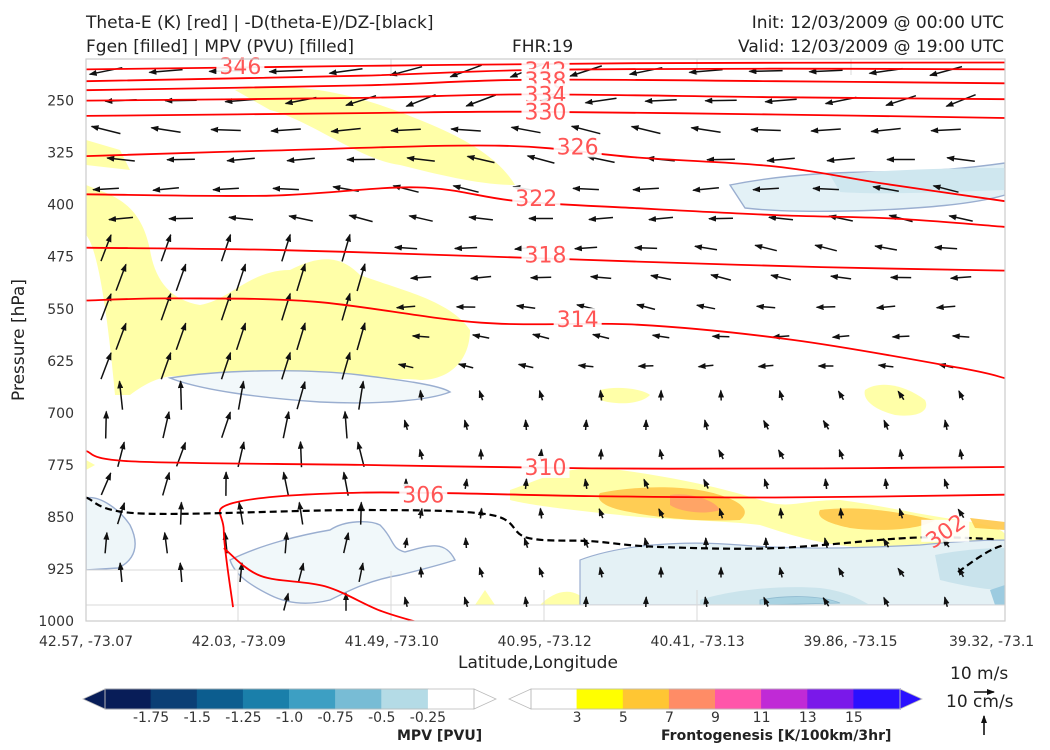 The width and height of the screenshot is (1050, 750). Describe the element at coordinates (56, 622) in the screenshot. I see `y-tick-label: 1000` at that location.